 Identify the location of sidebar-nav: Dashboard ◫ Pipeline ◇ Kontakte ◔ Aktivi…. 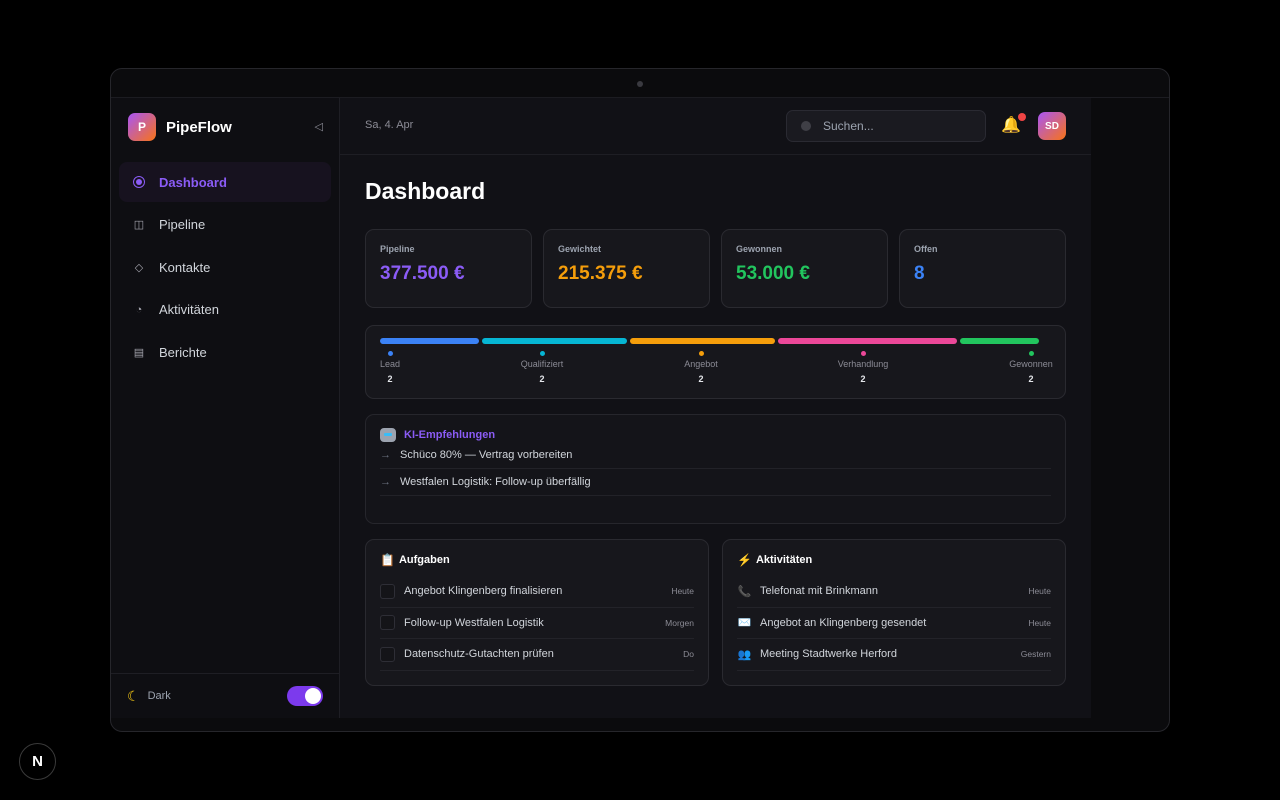
(225, 268).